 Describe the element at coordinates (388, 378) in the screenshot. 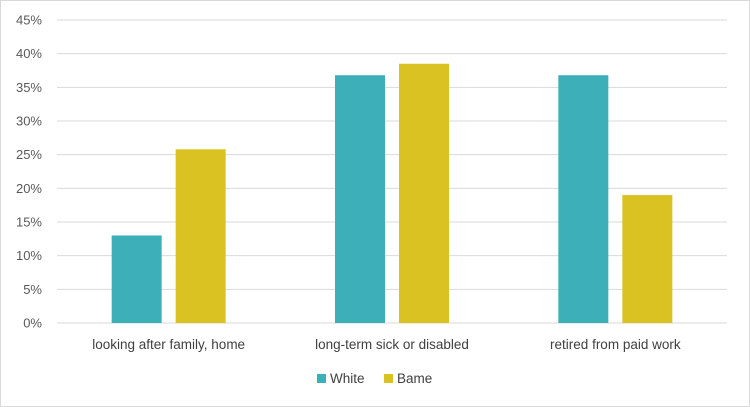

I see `legend-swatch-bame` at that location.